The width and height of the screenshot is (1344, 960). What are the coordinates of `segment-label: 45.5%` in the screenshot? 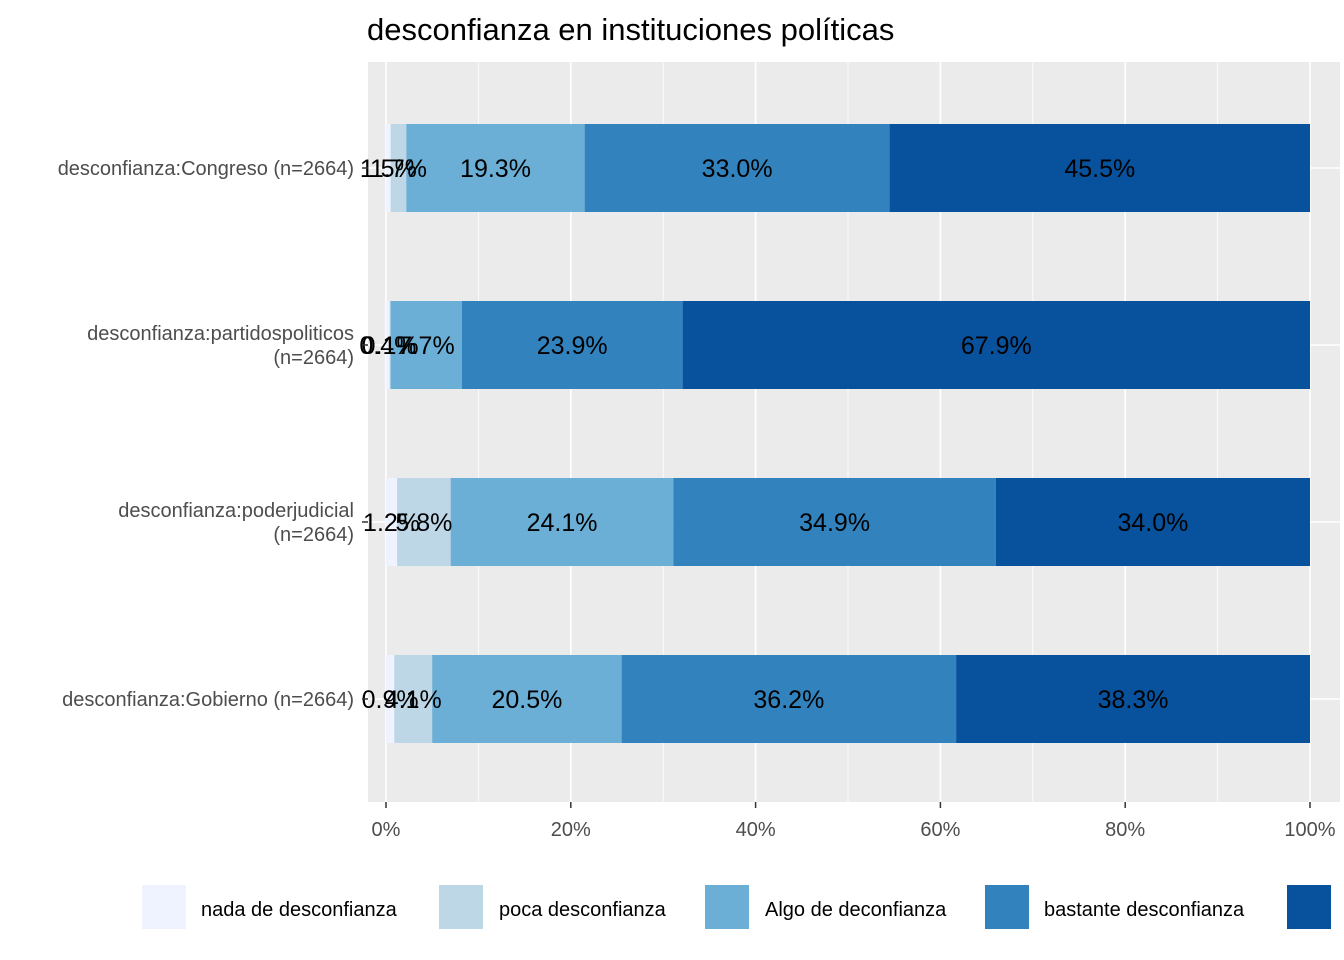 It's located at (1099, 169).